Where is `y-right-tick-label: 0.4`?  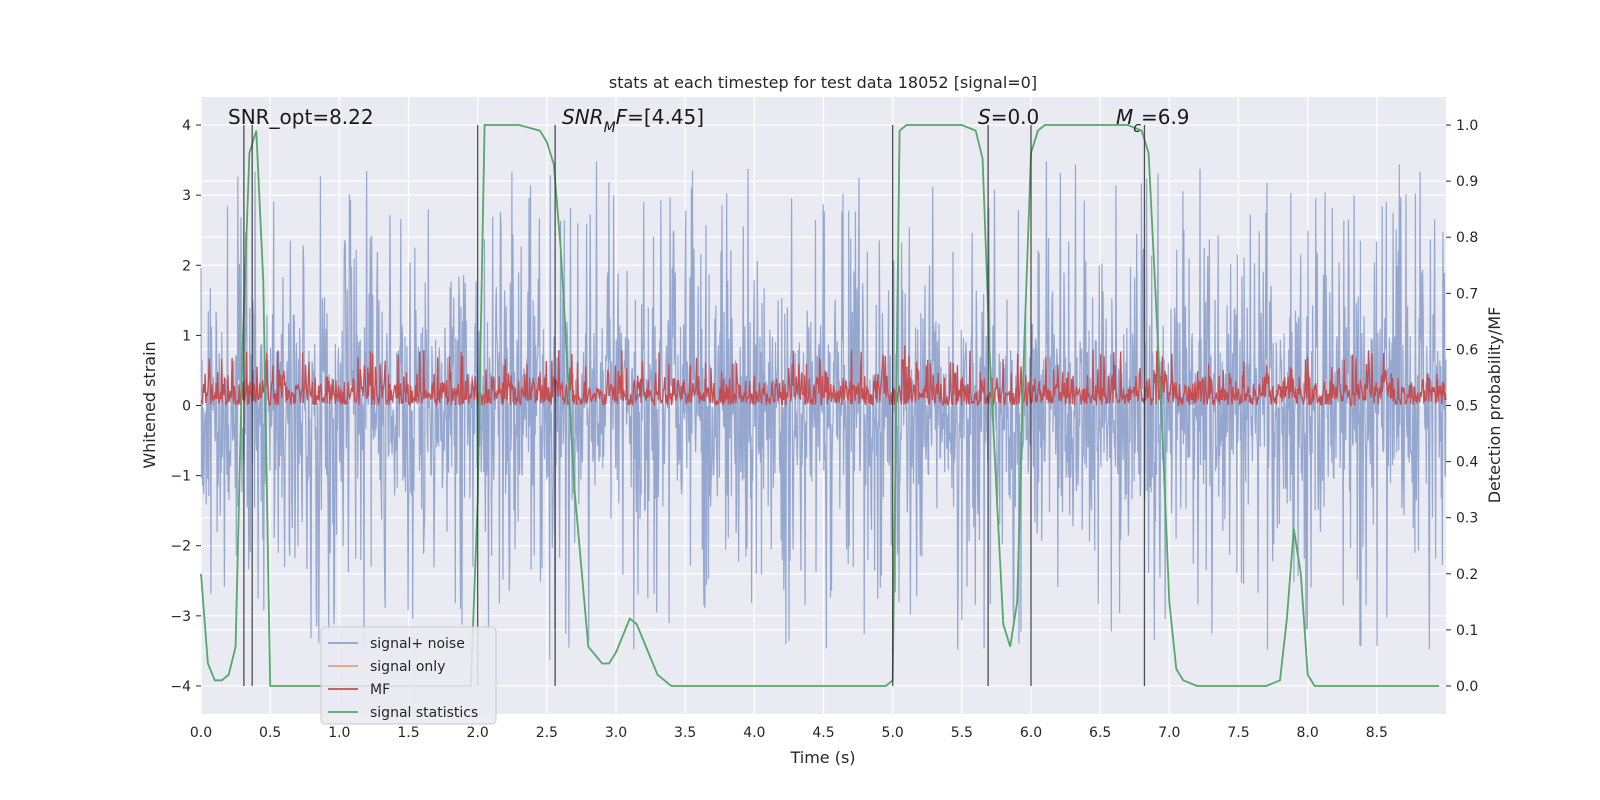 y-right-tick-label: 0.4 is located at coordinates (1467, 463).